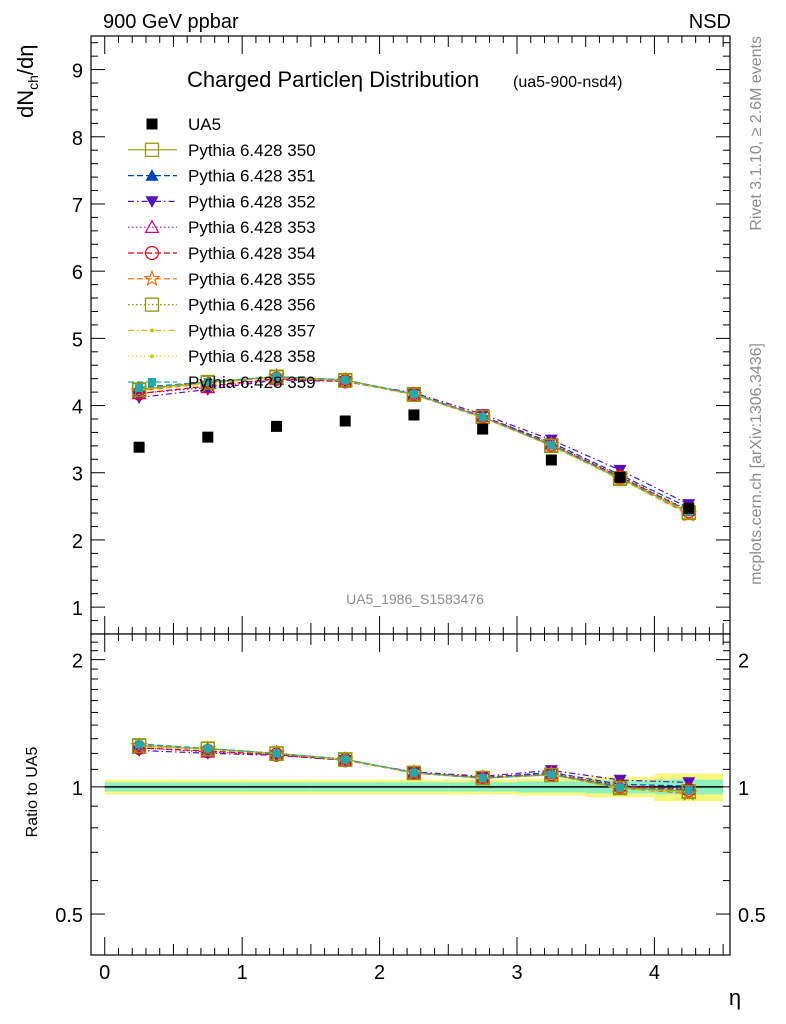 The width and height of the screenshot is (786, 1024). I want to click on legend-entry: Pythia 6.428 359, so click(222, 382).